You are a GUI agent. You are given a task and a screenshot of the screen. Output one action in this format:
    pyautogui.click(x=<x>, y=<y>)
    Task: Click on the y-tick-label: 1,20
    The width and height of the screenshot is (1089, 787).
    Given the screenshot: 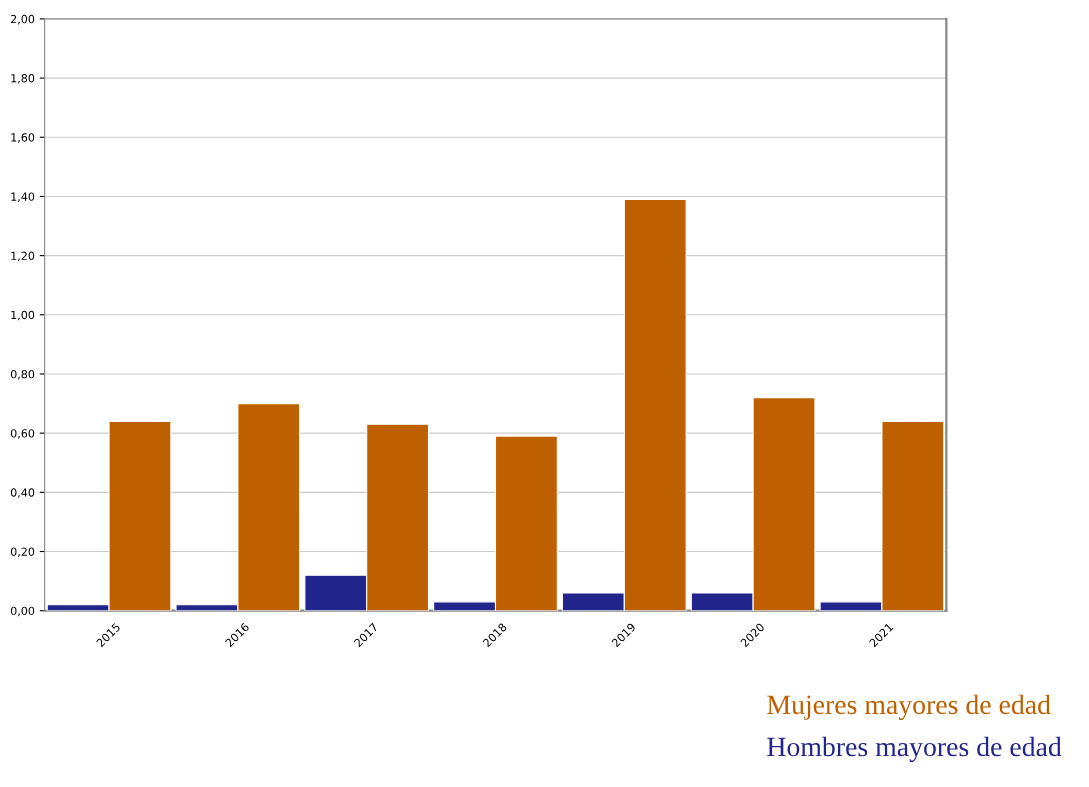 What is the action you would take?
    pyautogui.click(x=23, y=256)
    